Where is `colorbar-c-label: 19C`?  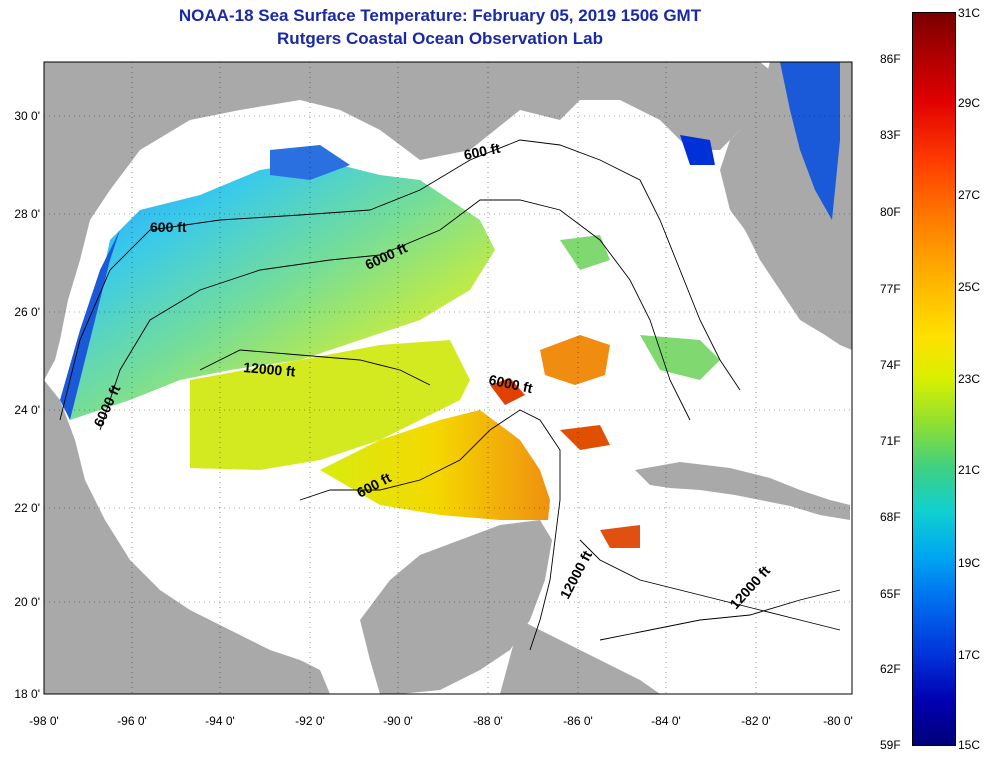
colorbar-c-label: 19C is located at coordinates (969, 563).